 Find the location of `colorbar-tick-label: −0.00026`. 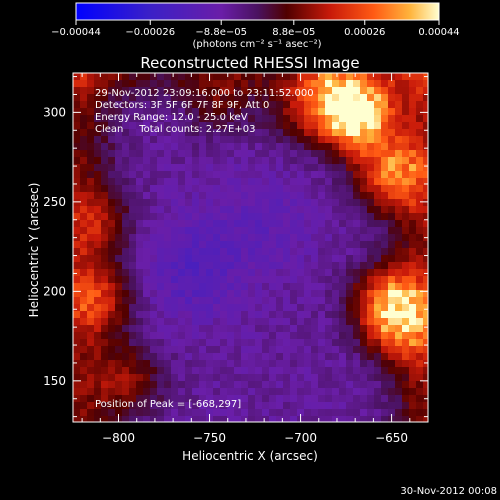

colorbar-tick-label: −0.00026 is located at coordinates (150, 32).